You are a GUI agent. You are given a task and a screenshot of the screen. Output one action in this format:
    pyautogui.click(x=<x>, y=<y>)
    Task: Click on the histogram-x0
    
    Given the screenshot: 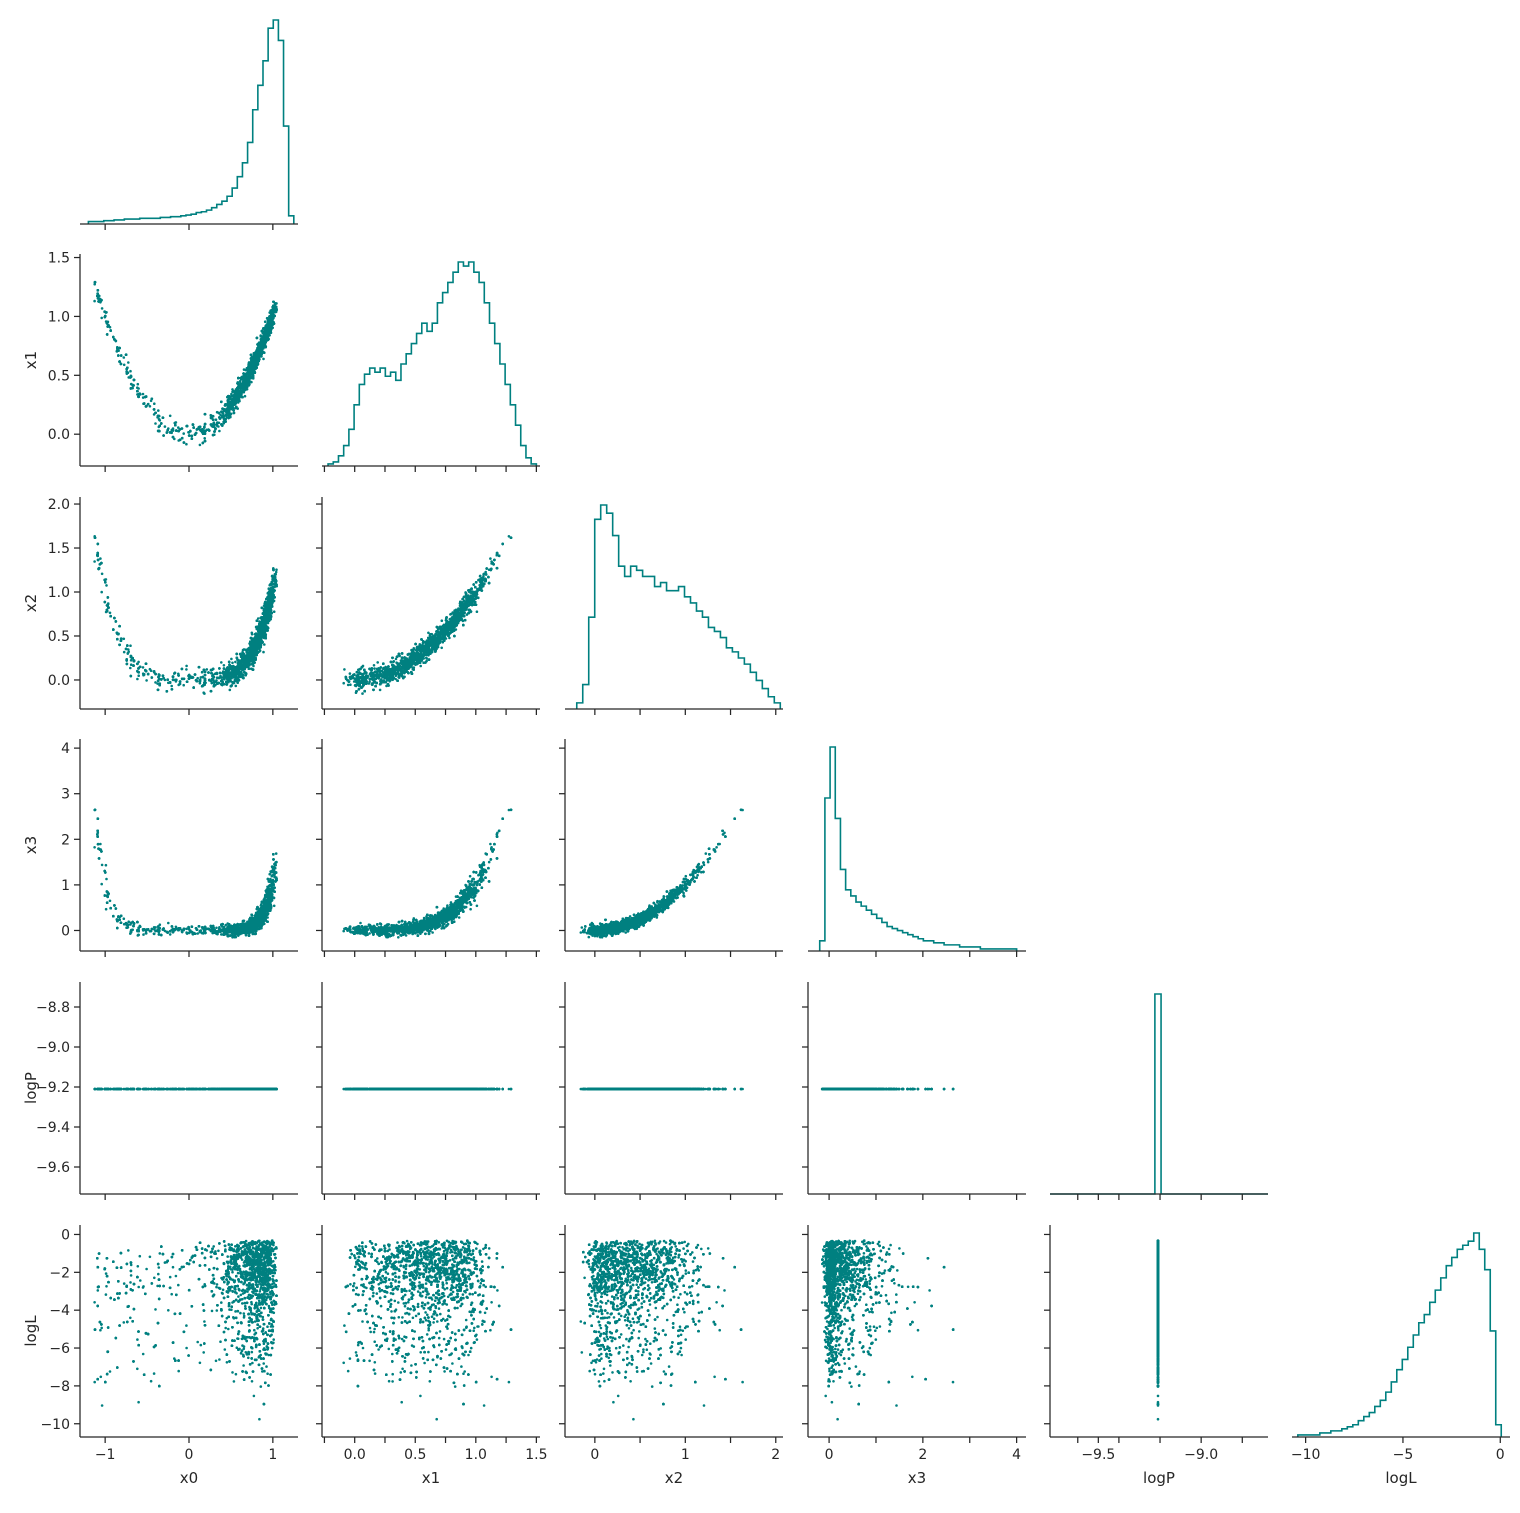 What is the action you would take?
    pyautogui.click(x=191, y=121)
    